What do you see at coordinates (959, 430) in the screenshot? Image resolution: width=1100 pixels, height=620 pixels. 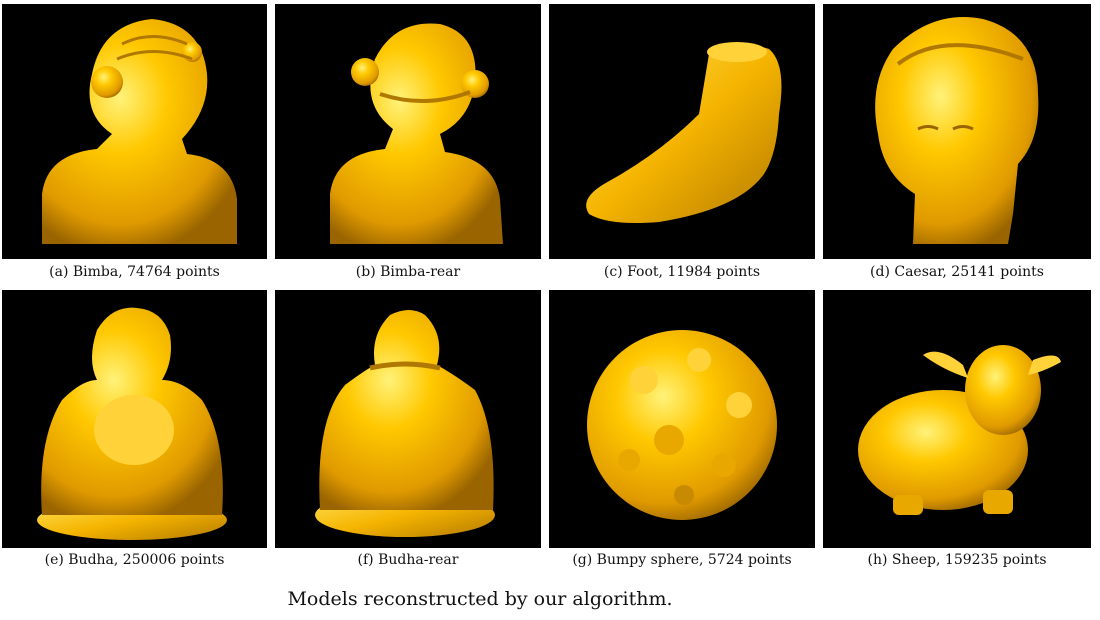 I see `sheep-model` at bounding box center [959, 430].